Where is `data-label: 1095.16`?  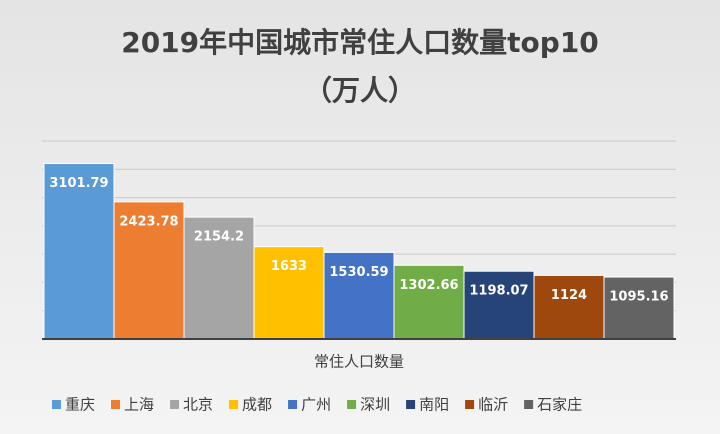 data-label: 1095.16 is located at coordinates (638, 297).